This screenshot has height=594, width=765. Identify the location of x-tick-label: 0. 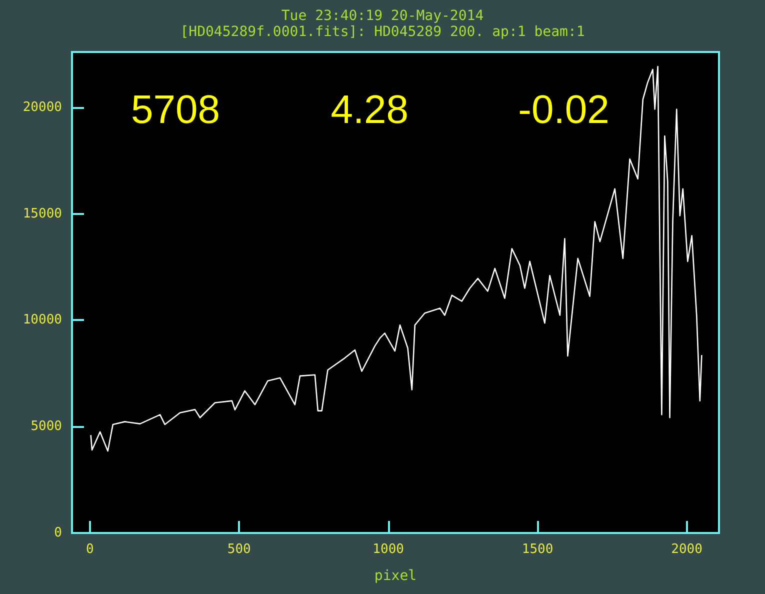
(90, 549).